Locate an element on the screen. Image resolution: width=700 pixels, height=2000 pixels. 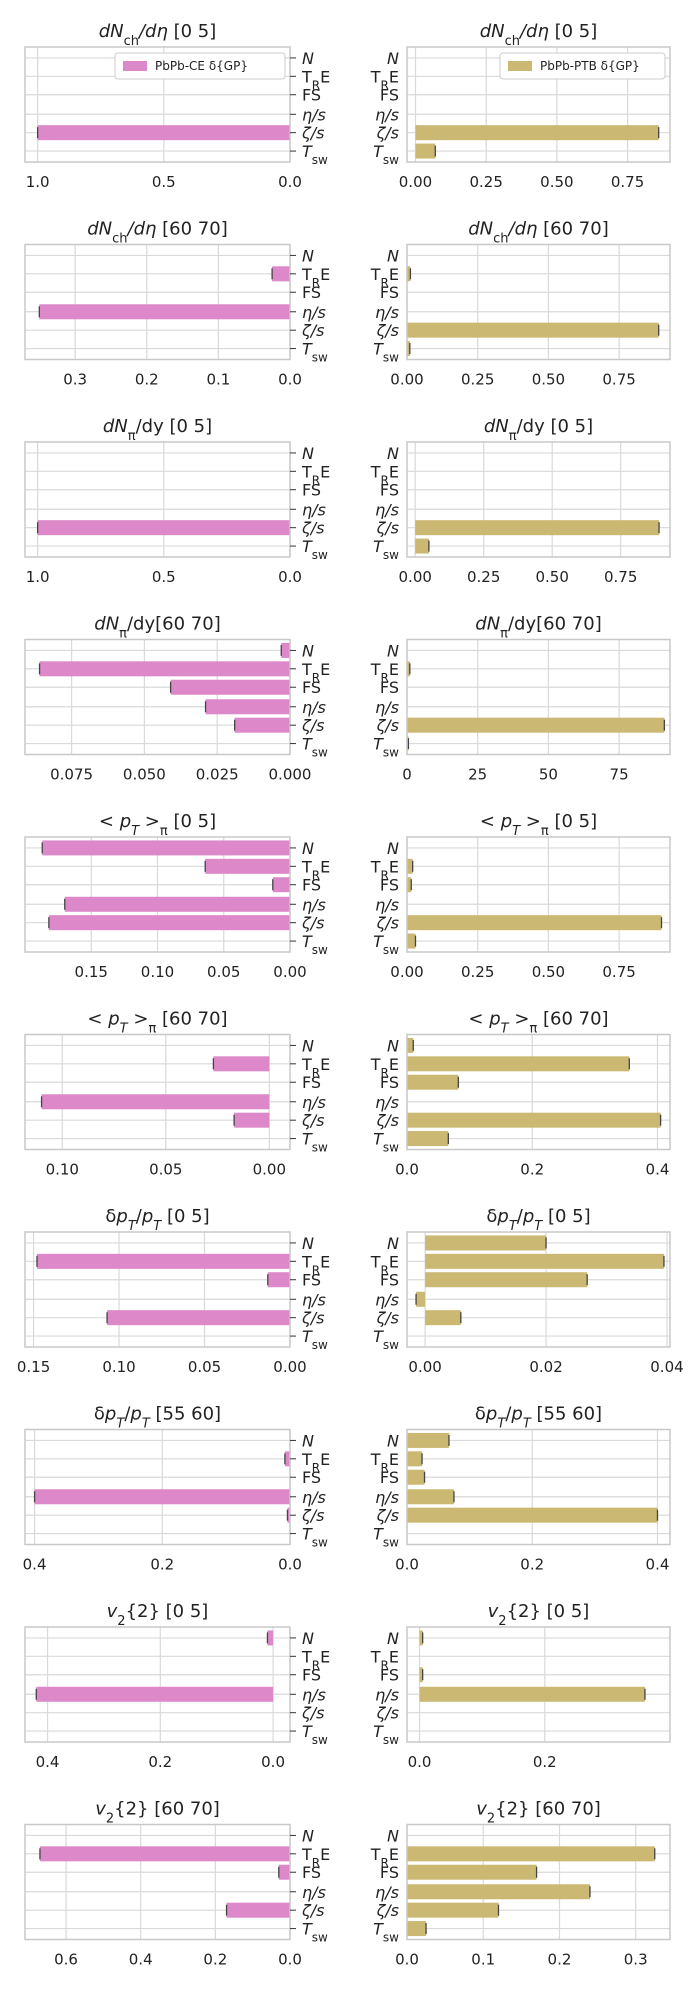
legend-label: PbPb-PTB δ{GP} is located at coordinates (590, 66).